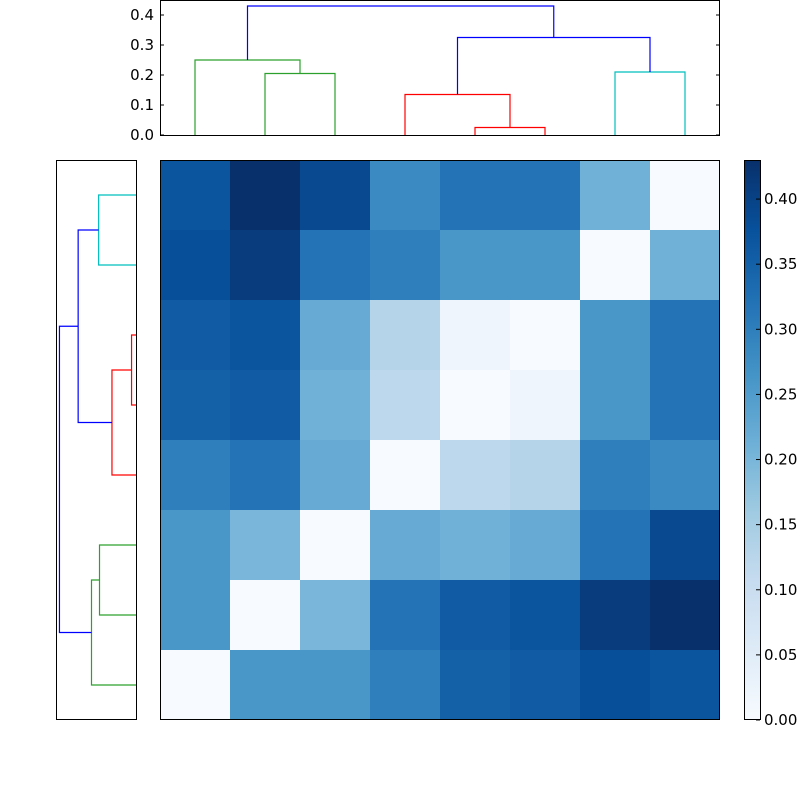  I want to click on colorbar-tick-label: 0.35, so click(780, 264).